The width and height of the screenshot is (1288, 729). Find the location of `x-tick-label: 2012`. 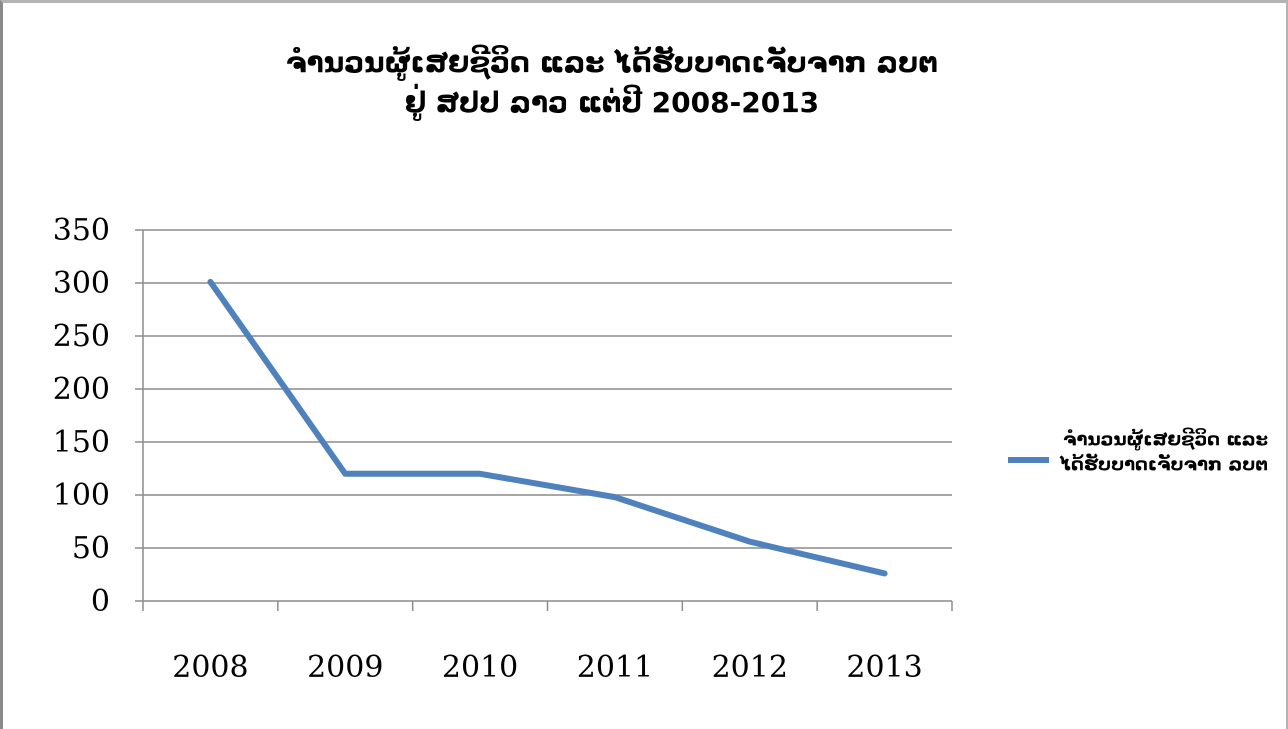

x-tick-label: 2012 is located at coordinates (750, 667).